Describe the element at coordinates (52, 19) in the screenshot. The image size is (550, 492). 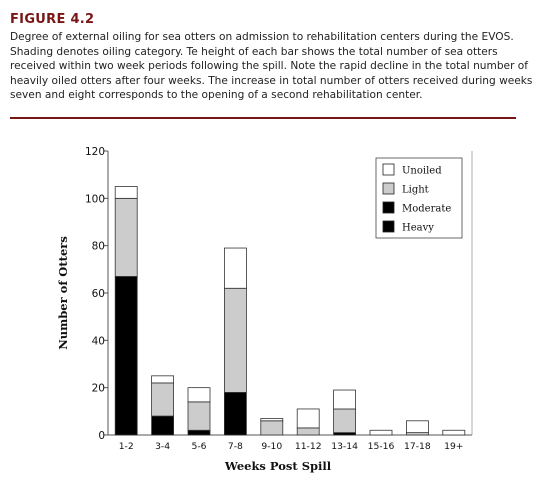
I see `figure-title: FIGURE 4.2` at that location.